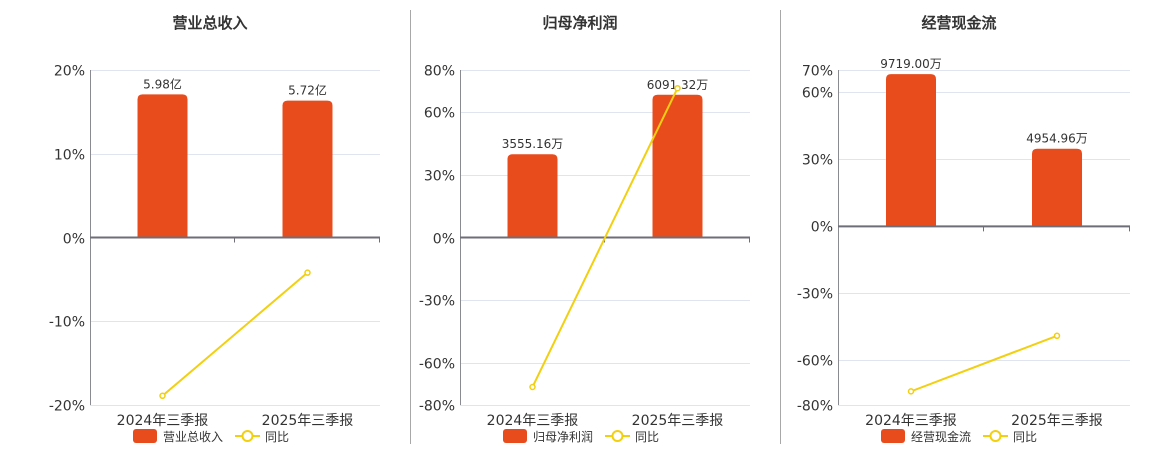 This screenshot has height=450, width=1160. Describe the element at coordinates (67, 407) in the screenshot. I see `y-tick-label: -20%` at that location.